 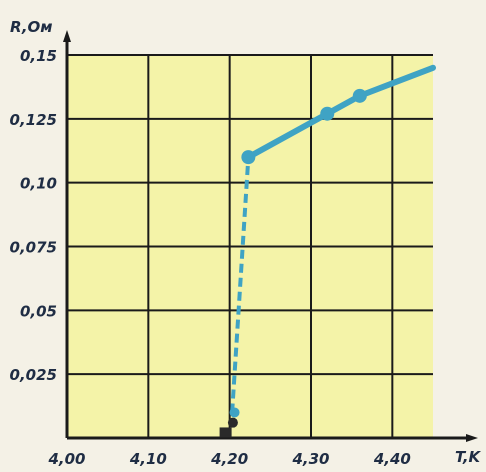 I want to click on y-tick-label: 0,025, so click(x=33, y=375).